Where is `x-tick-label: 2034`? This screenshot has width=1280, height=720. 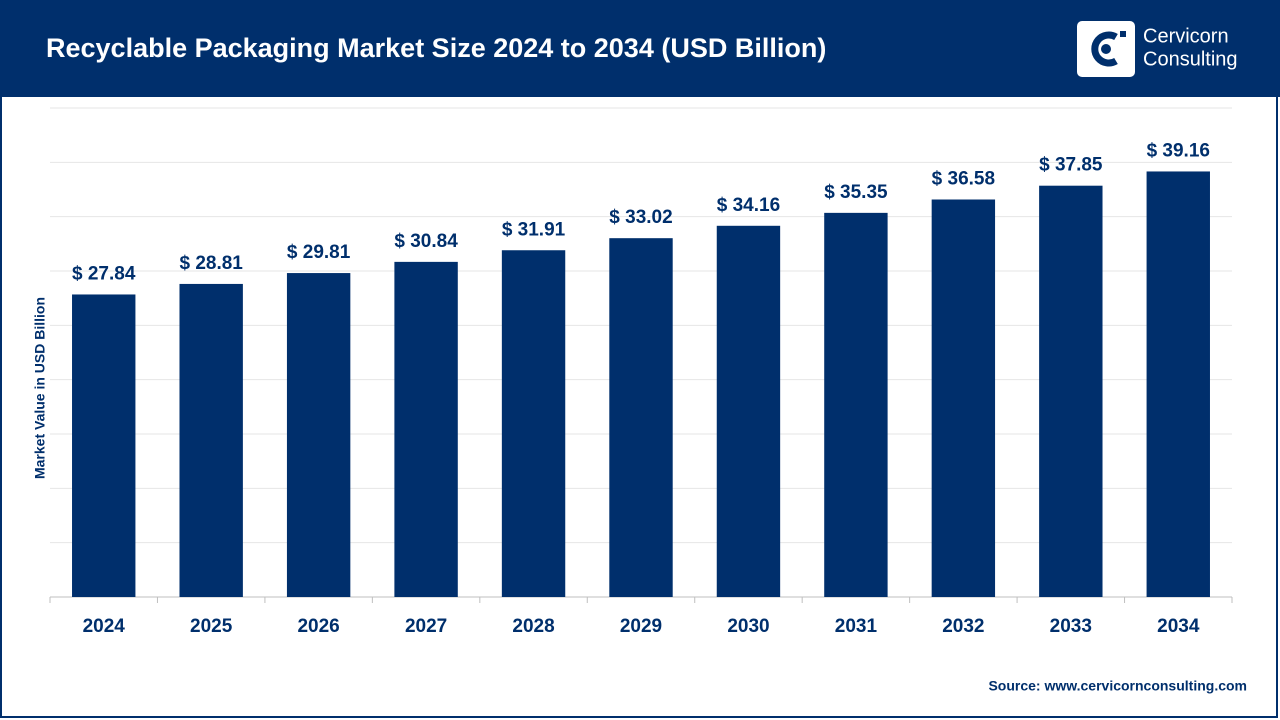
x-tick-label: 2034 is located at coordinates (1178, 626).